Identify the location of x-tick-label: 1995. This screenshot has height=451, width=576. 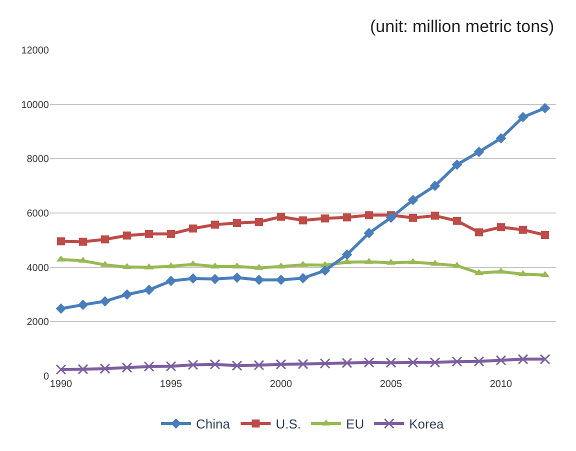
(171, 384).